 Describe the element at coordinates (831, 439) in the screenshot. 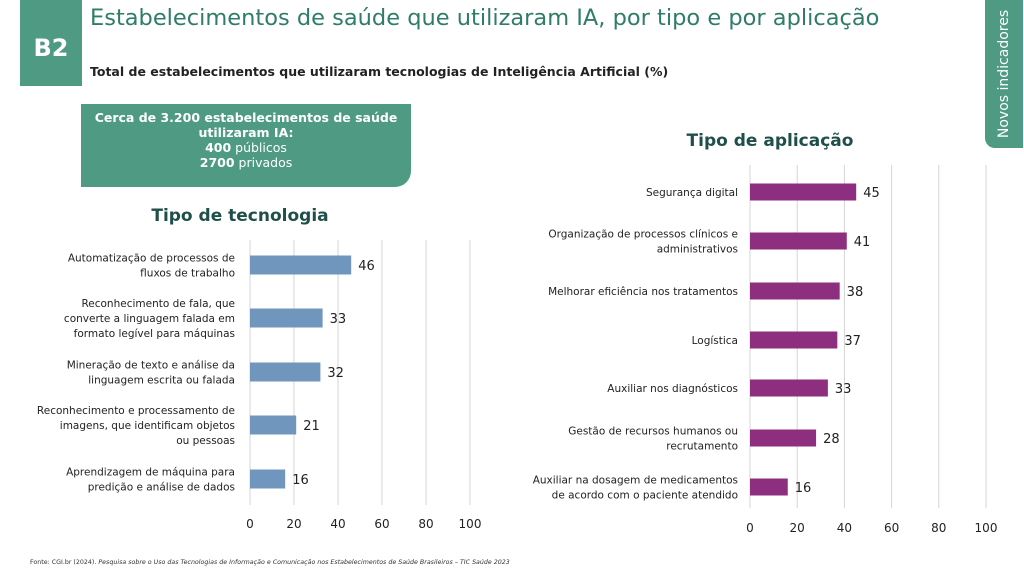

I see `value-label-1-5: 28` at that location.